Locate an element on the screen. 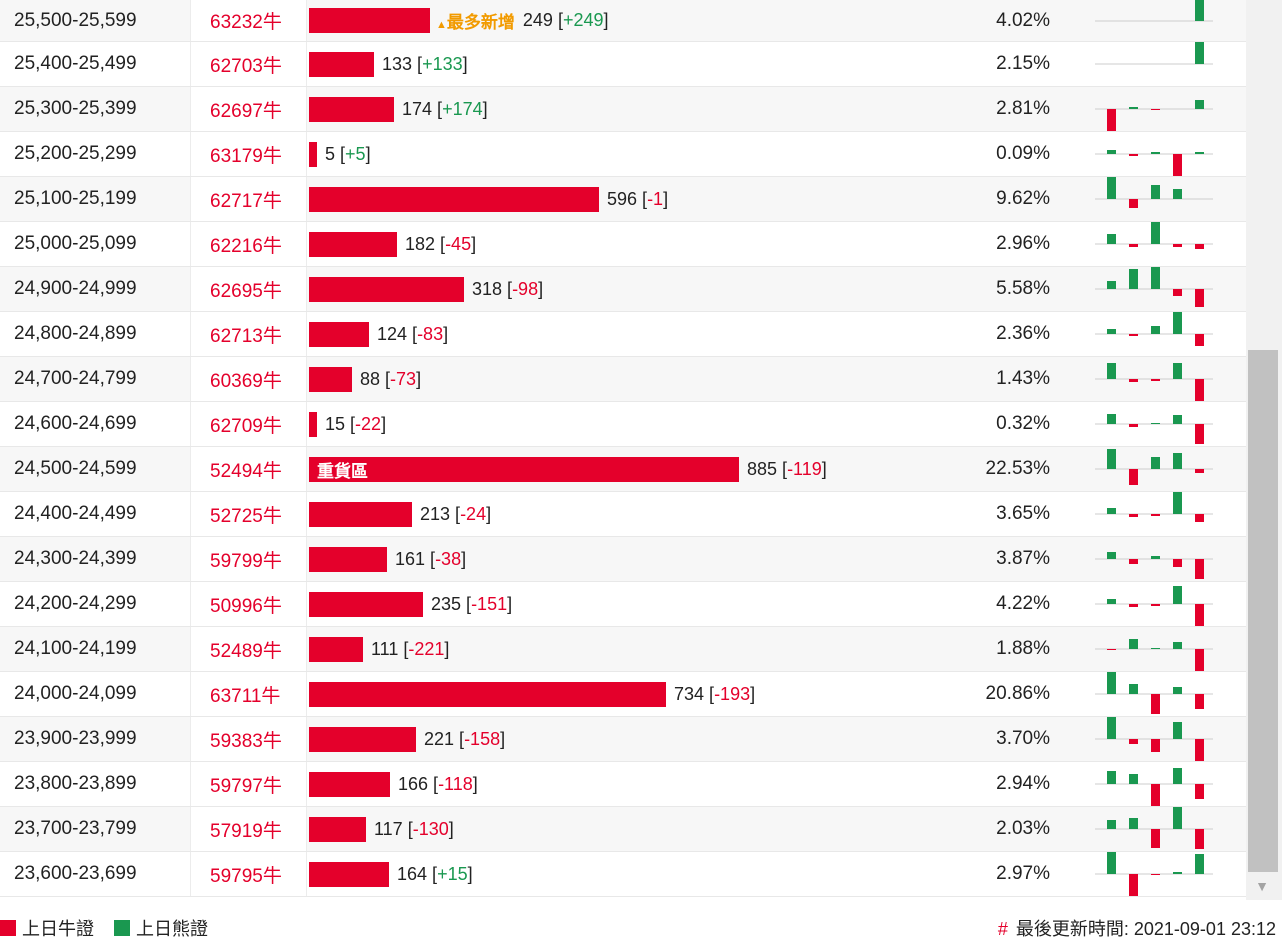 The width and height of the screenshot is (1282, 941). table-row: 24,300-24,399 59799牛 161 [-38] 3.87% is located at coordinates (623, 559).